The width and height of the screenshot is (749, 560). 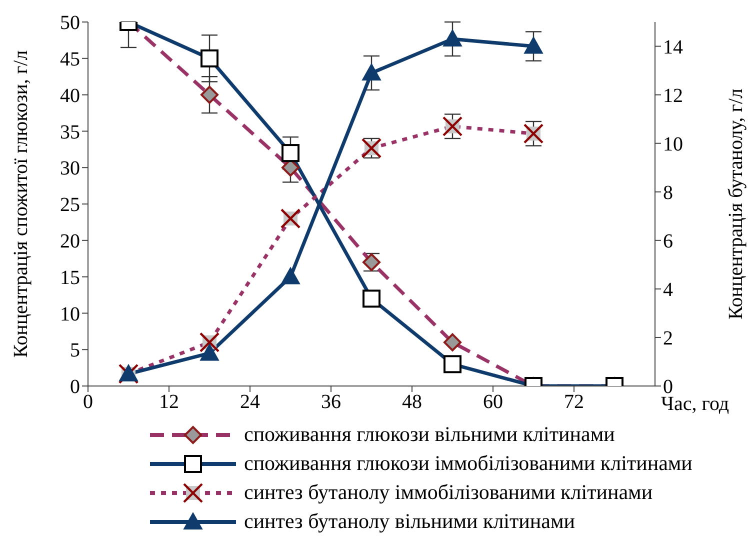 What do you see at coordinates (673, 144) in the screenshot?
I see `y2-tick-label: 10` at bounding box center [673, 144].